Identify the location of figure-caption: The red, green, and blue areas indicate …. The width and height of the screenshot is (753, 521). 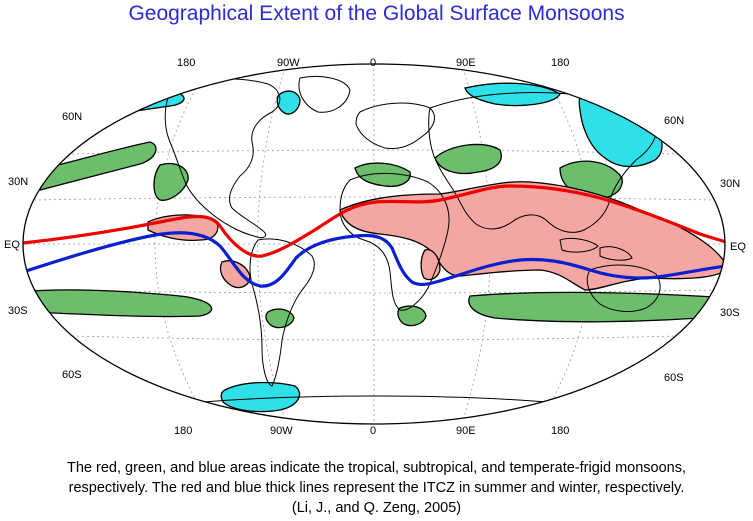
(376, 488).